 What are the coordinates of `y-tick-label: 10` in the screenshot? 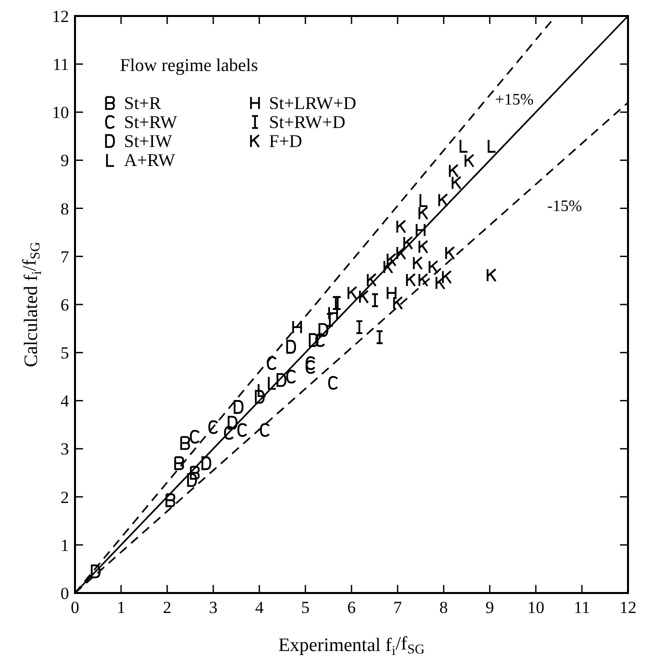 It's located at (60, 112).